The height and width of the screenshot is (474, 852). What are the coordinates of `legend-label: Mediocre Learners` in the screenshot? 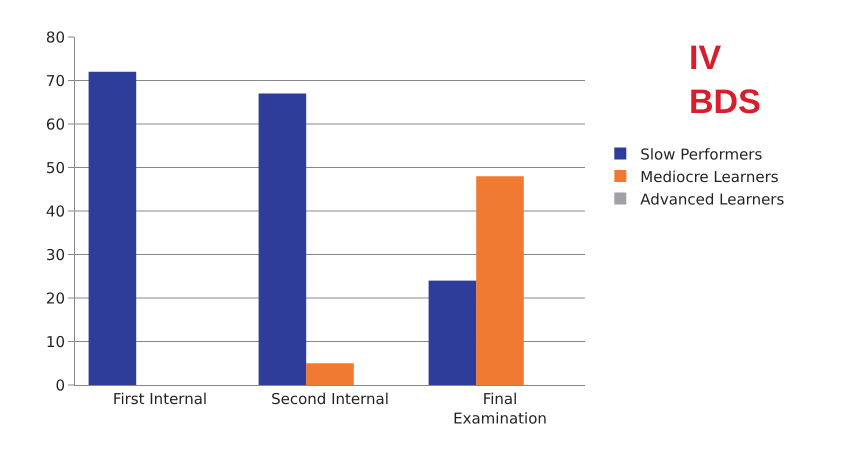 It's located at (709, 177).